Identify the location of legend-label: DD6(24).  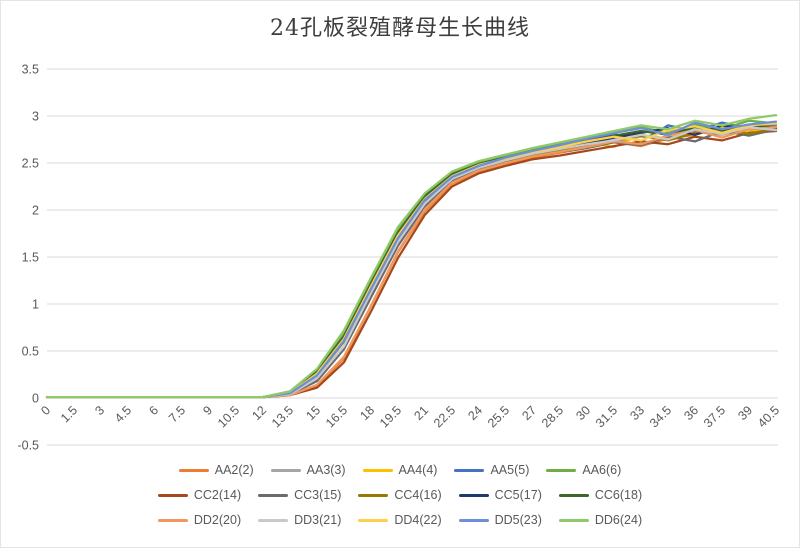
(618, 520).